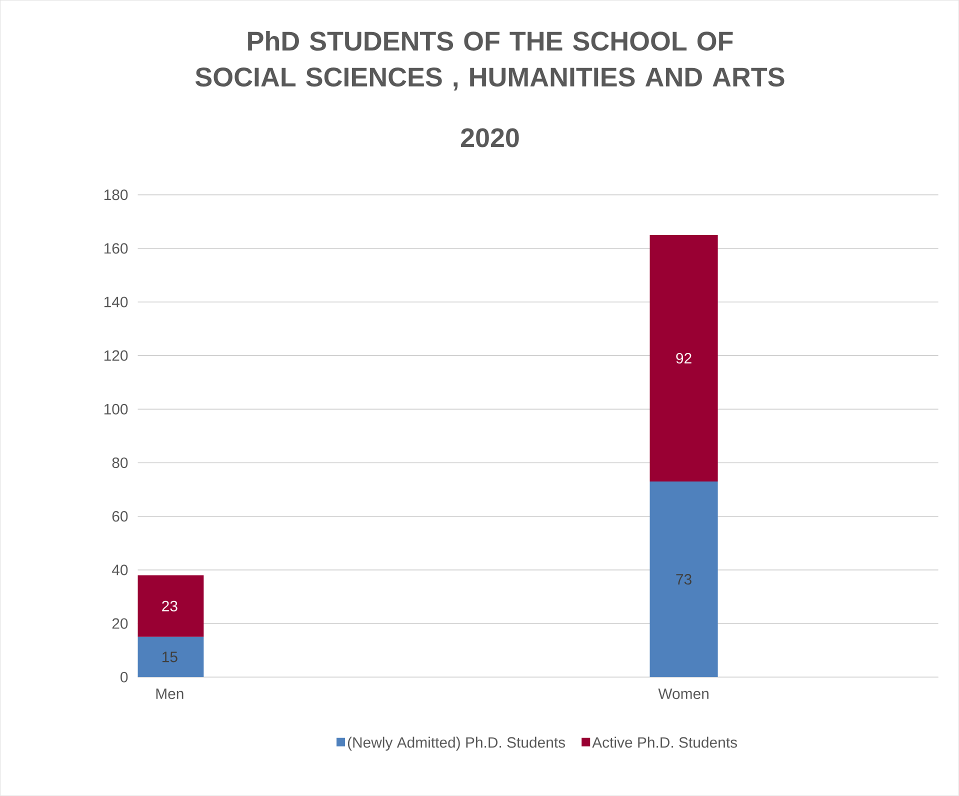  Describe the element at coordinates (116, 195) in the screenshot. I see `y-tick-label: 180` at that location.